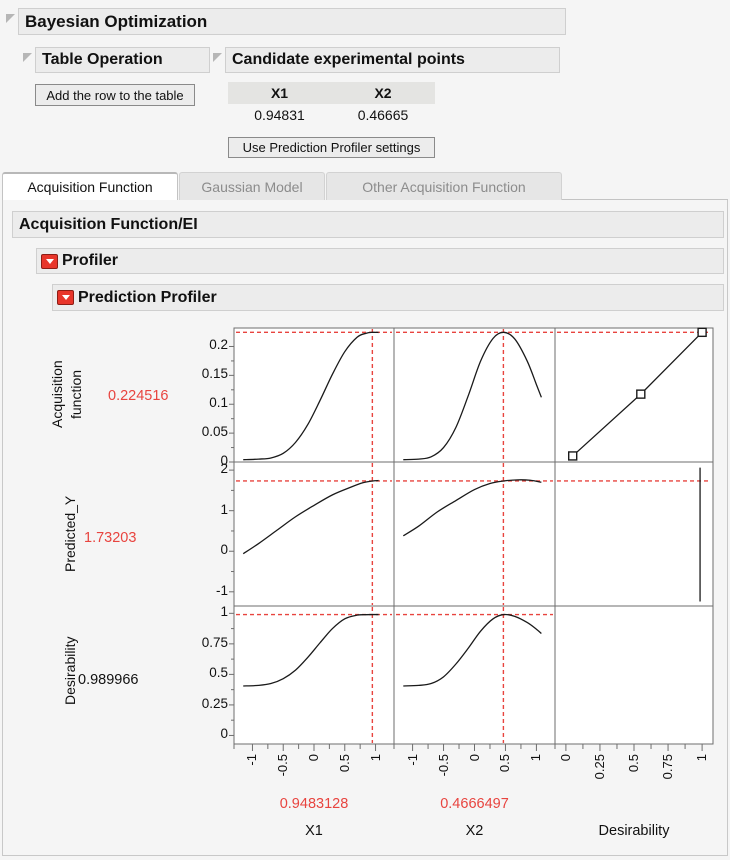 Image resolution: width=730 pixels, height=860 pixels. What do you see at coordinates (292, 21) in the screenshot?
I see `bayesian-optimization-header: Bayesian Optimization` at bounding box center [292, 21].